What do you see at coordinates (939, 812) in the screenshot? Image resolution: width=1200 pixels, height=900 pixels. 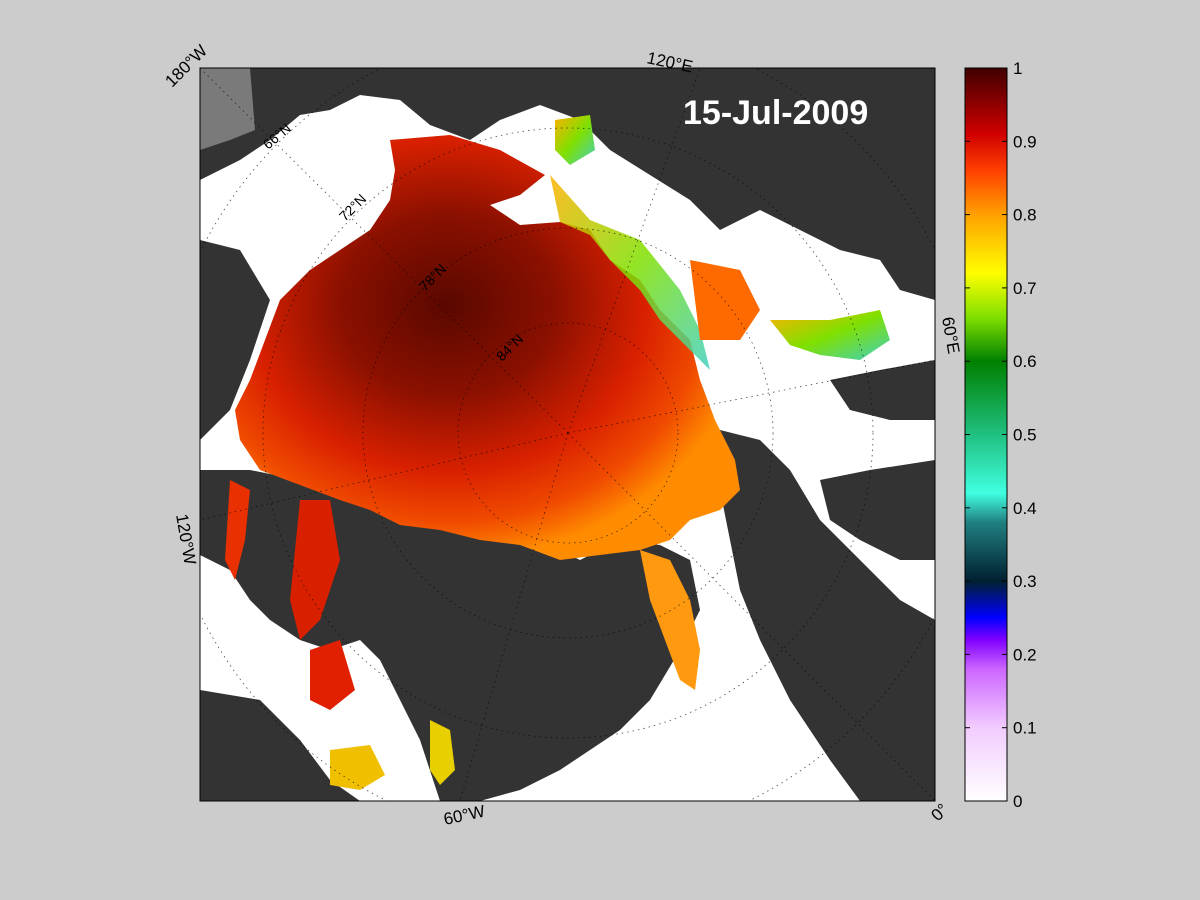 I see `lon-label-0: 0°` at bounding box center [939, 812].